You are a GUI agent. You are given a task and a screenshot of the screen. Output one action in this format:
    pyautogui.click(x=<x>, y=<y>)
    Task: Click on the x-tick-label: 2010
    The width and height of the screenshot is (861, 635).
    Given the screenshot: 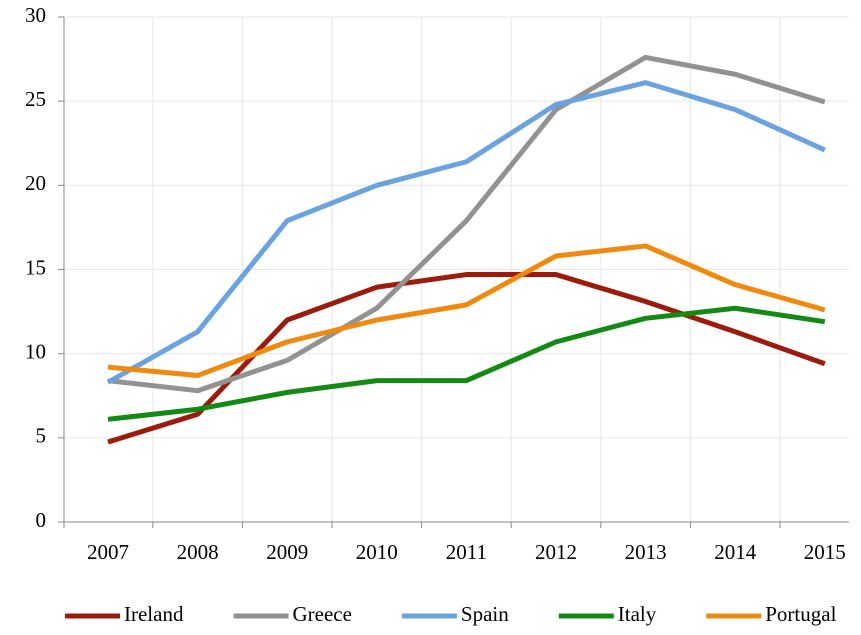 What is the action you would take?
    pyautogui.click(x=377, y=552)
    